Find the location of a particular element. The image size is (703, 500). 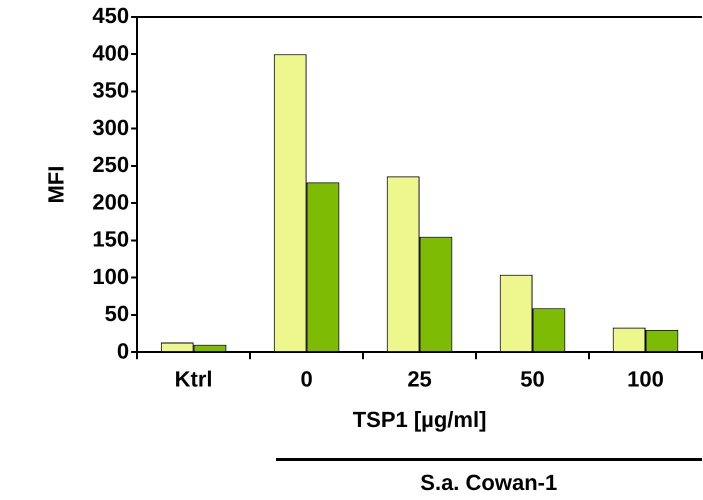

text: S.a. Cowan-1 is located at coordinates (488, 483).